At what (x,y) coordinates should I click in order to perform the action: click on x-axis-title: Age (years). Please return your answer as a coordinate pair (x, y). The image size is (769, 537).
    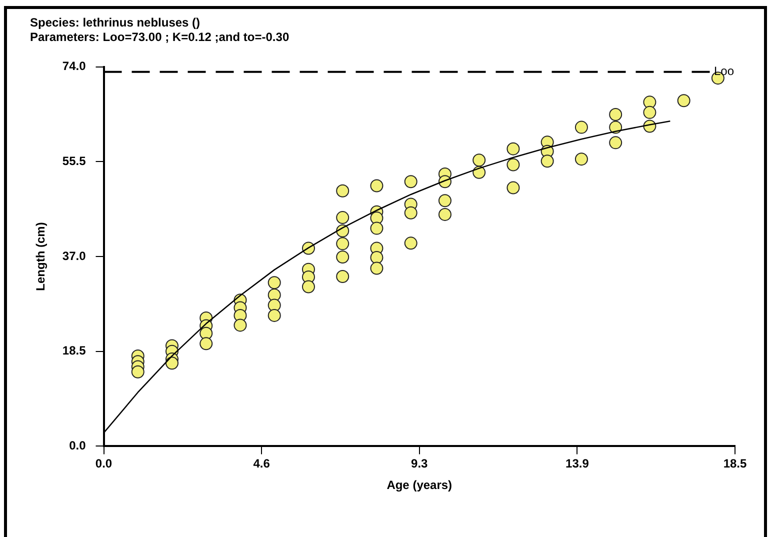
    Looking at the image, I should click on (419, 485).